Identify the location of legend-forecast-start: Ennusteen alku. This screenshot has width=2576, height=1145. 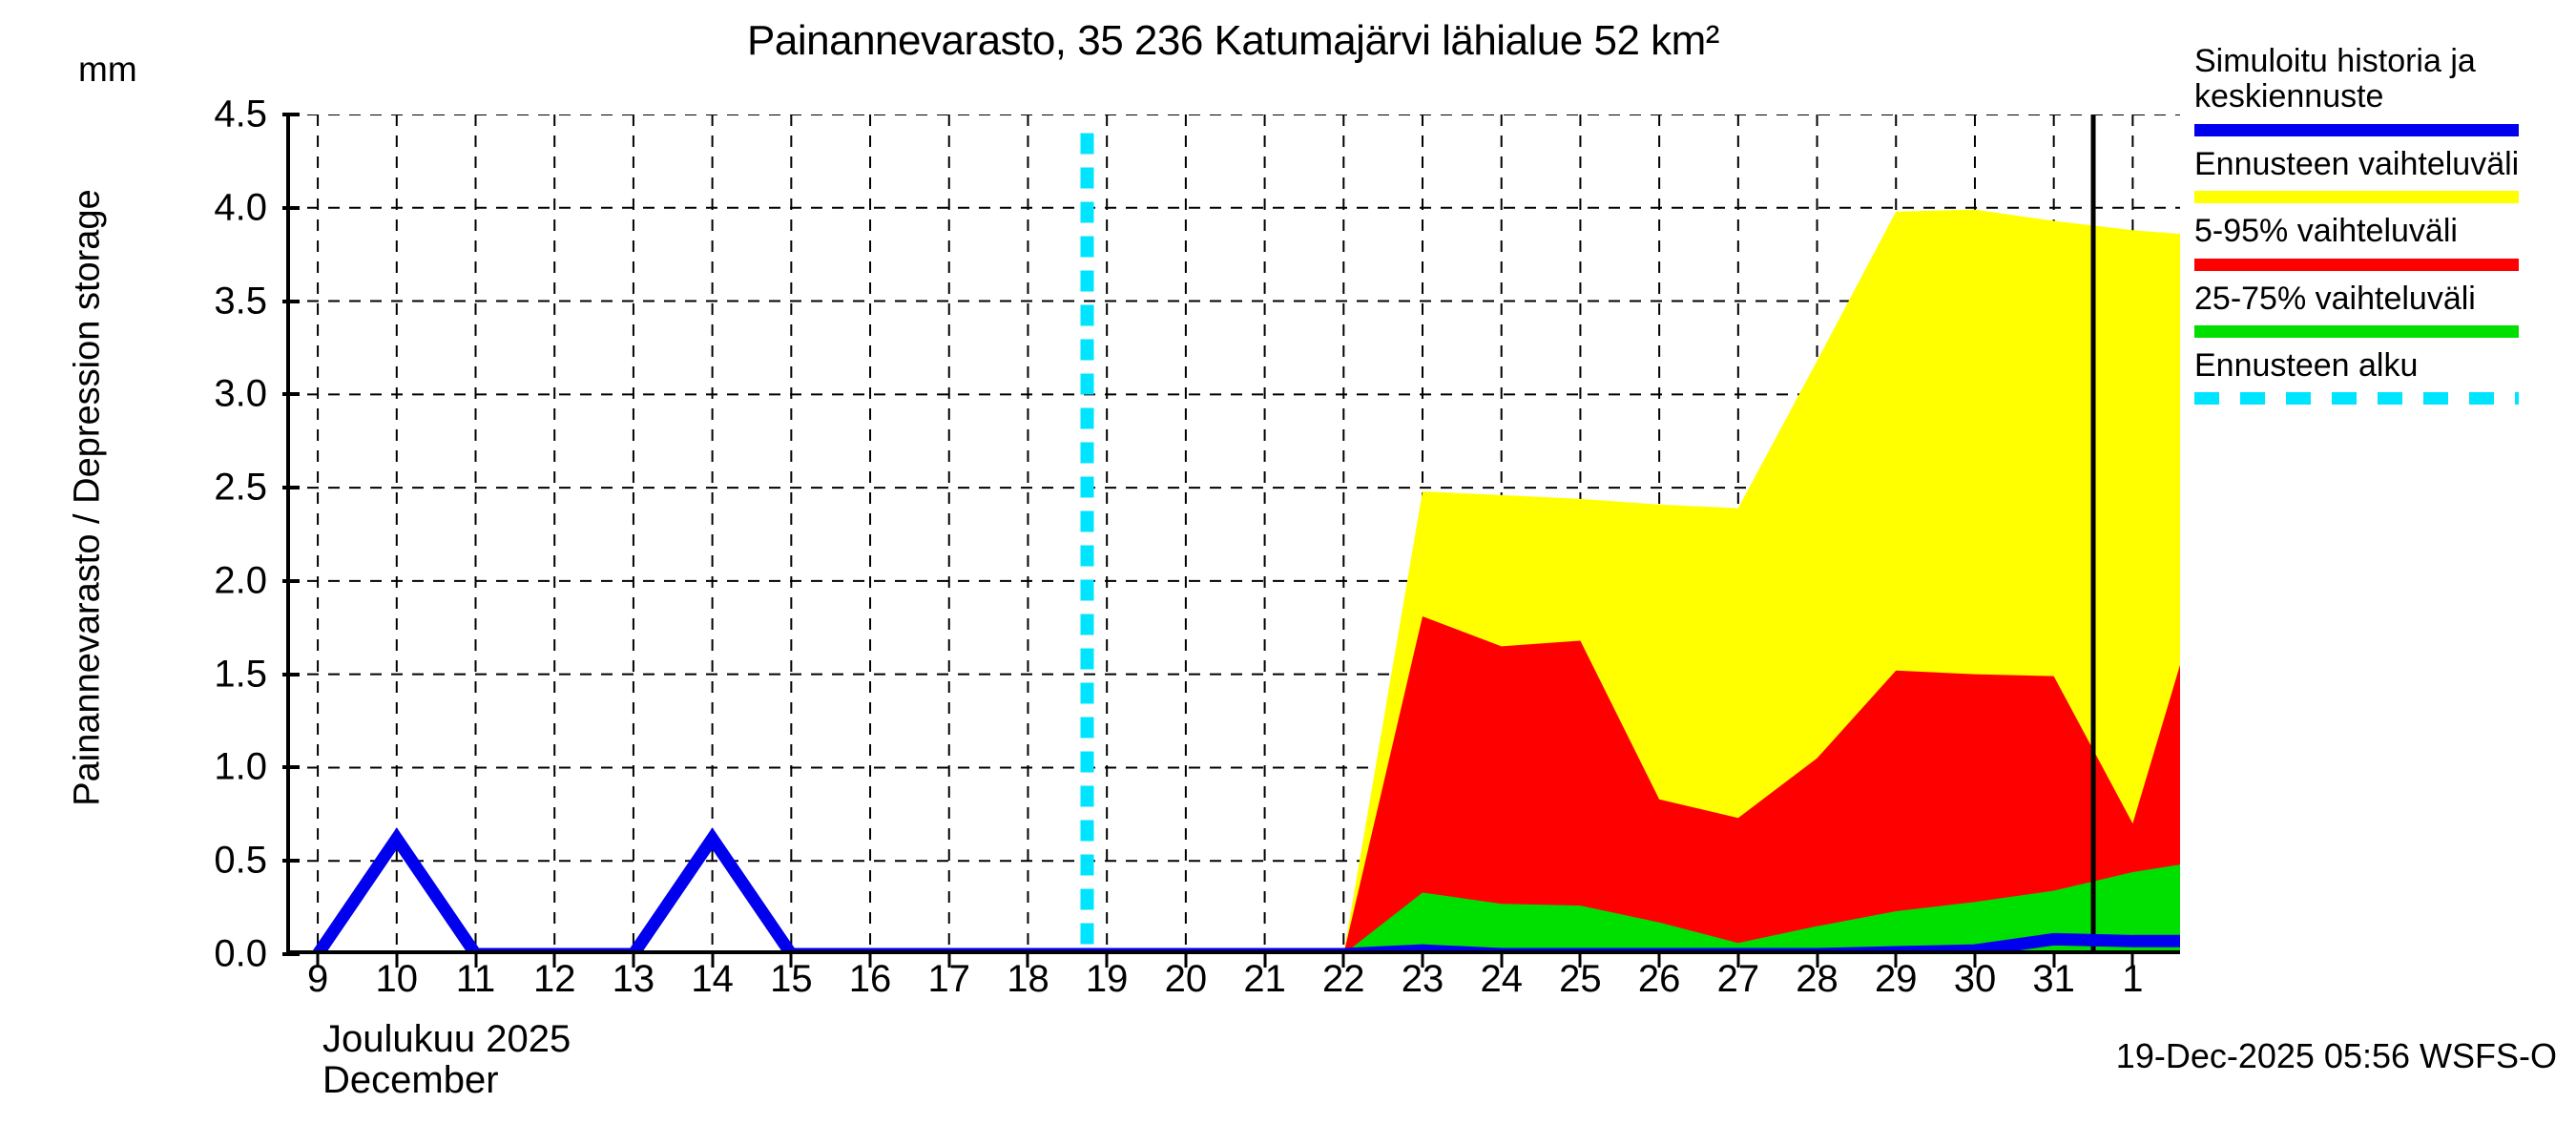
(2380, 376).